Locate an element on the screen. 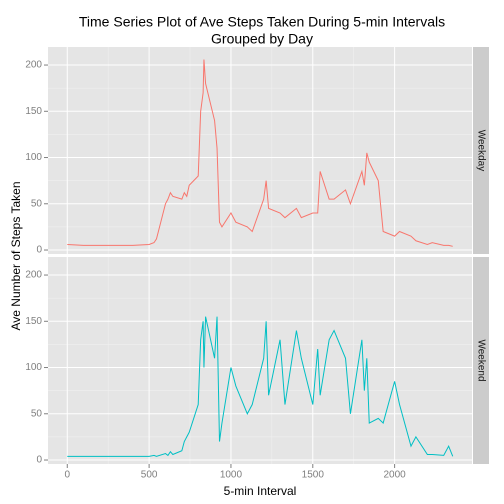 This screenshot has width=504, height=504. x-axis-label: 5-min Interval is located at coordinates (260, 491).